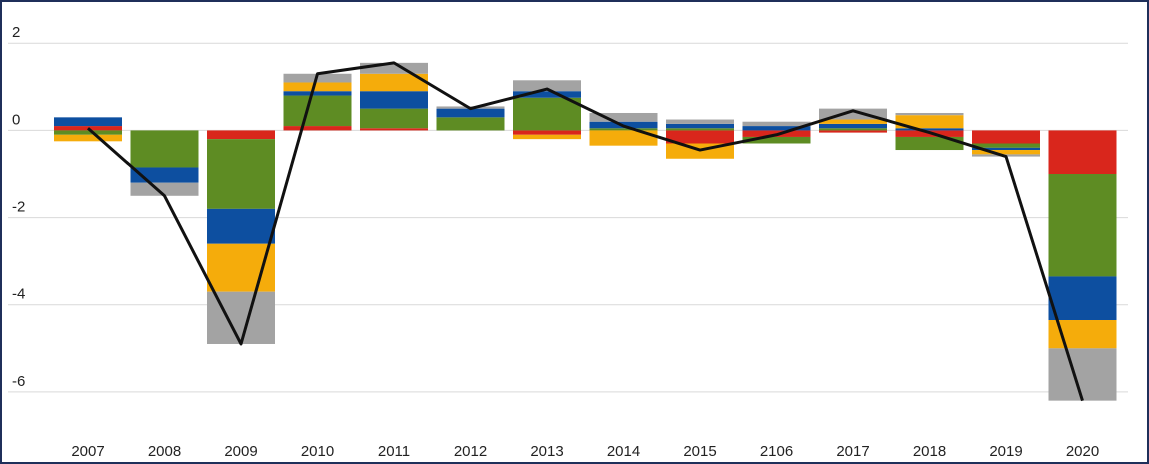 This screenshot has width=1149, height=464. I want to click on x-tick-label: 2020, so click(1082, 451).